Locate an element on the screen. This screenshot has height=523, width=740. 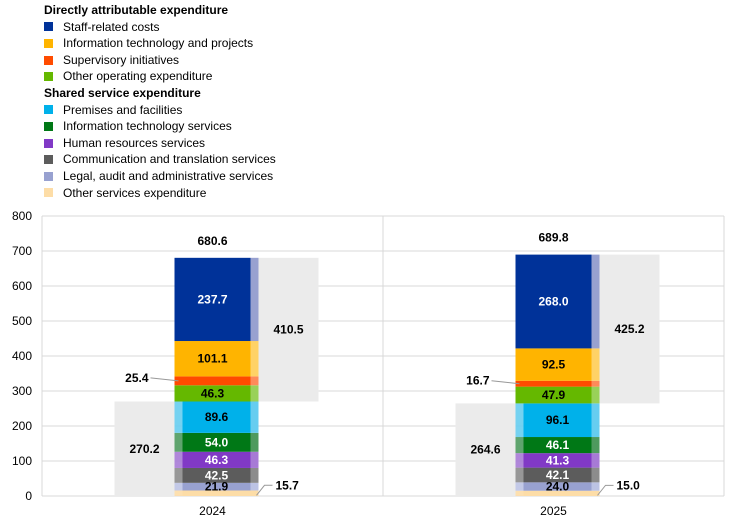
data-label: 21.9 is located at coordinates (217, 487).